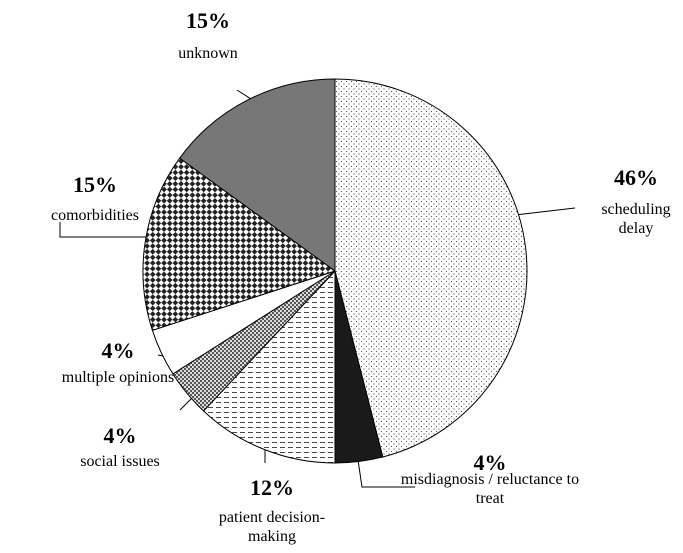 The width and height of the screenshot is (683, 553). Describe the element at coordinates (490, 489) in the screenshot. I see `category-label: misdiagnosis / reluctance to treat` at that location.